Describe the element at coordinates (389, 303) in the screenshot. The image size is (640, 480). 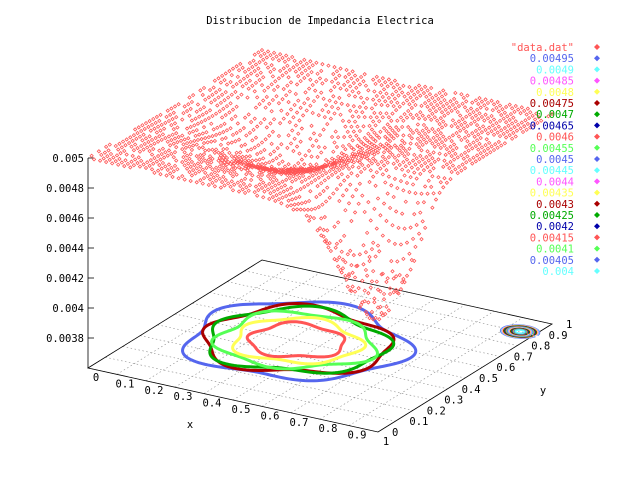
I see `grid-line` at that location.